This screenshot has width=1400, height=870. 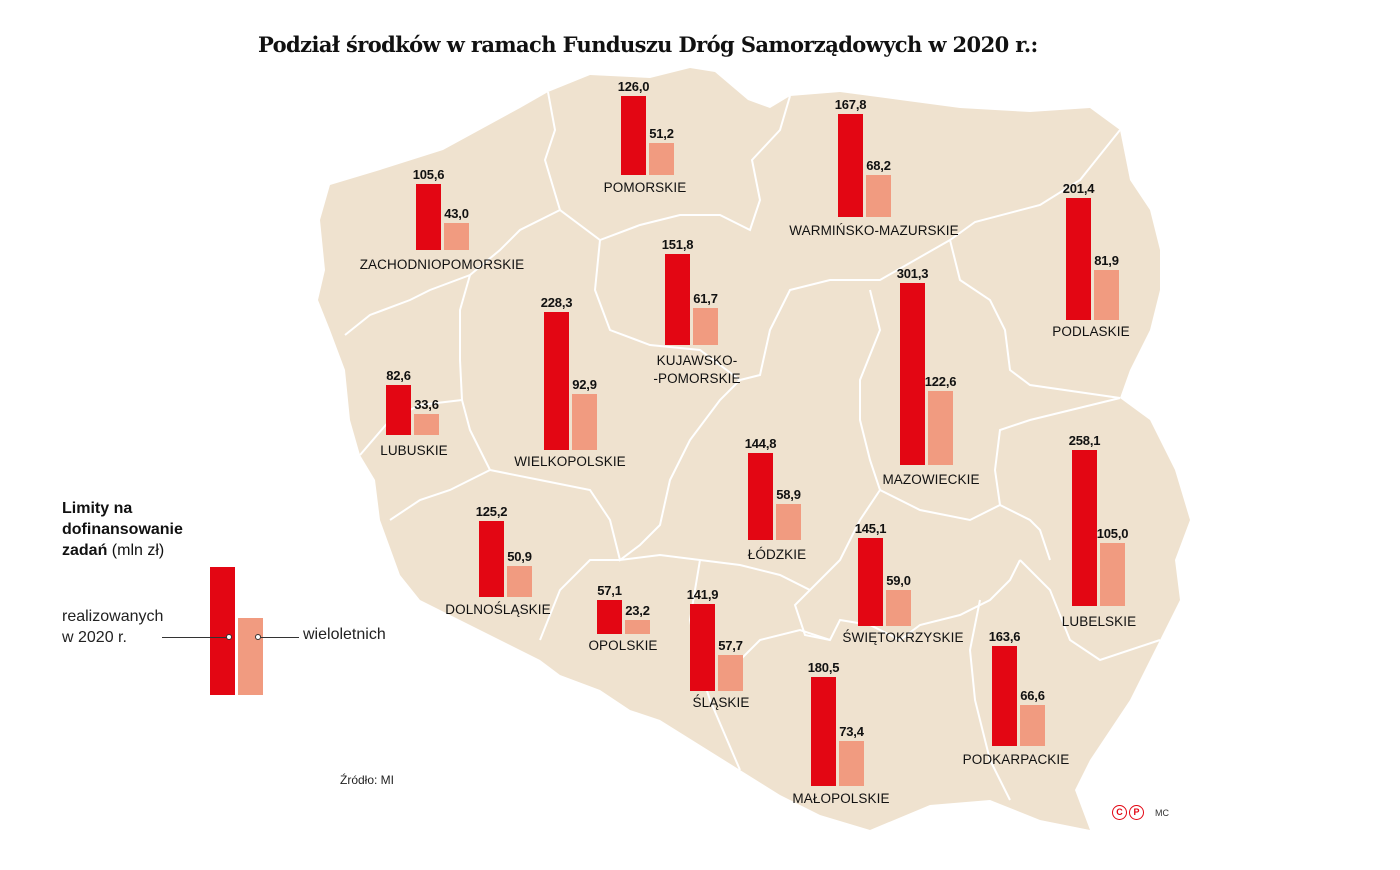 I want to click on bar-col-main: 163,6, so click(x=1004, y=687).